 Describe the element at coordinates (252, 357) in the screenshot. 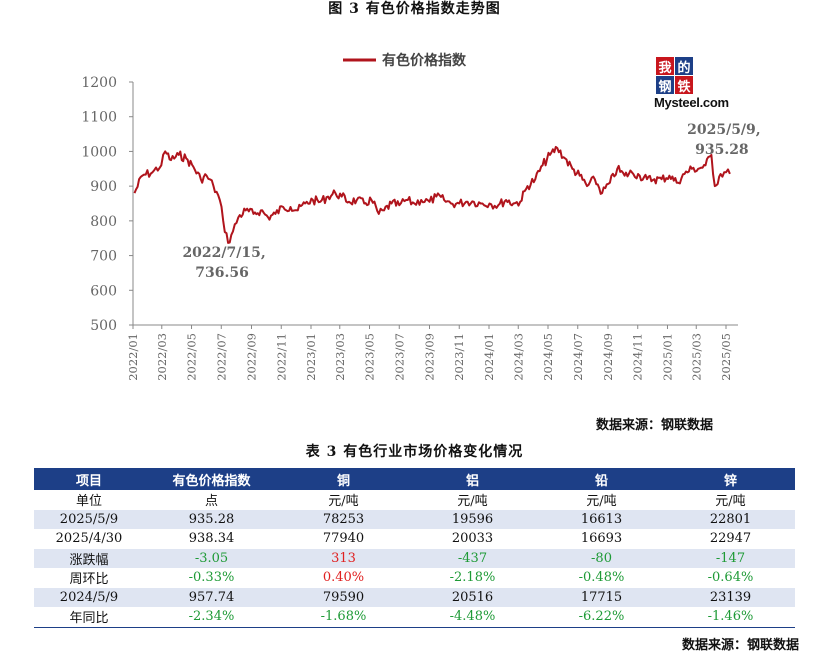

I see `x-tick-label: 2022/09` at that location.